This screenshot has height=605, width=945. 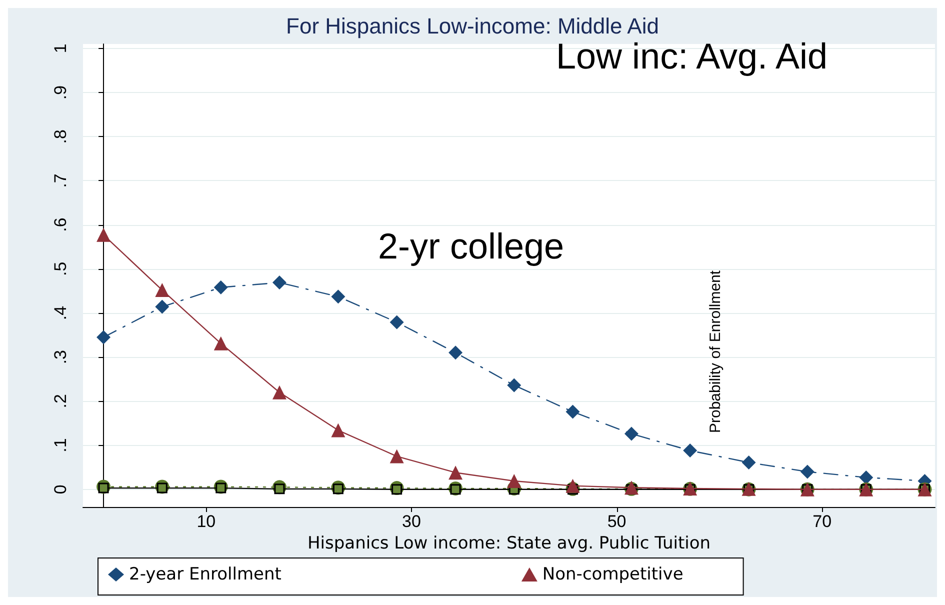 What do you see at coordinates (411, 521) in the screenshot?
I see `x-tick-label: 30` at bounding box center [411, 521].